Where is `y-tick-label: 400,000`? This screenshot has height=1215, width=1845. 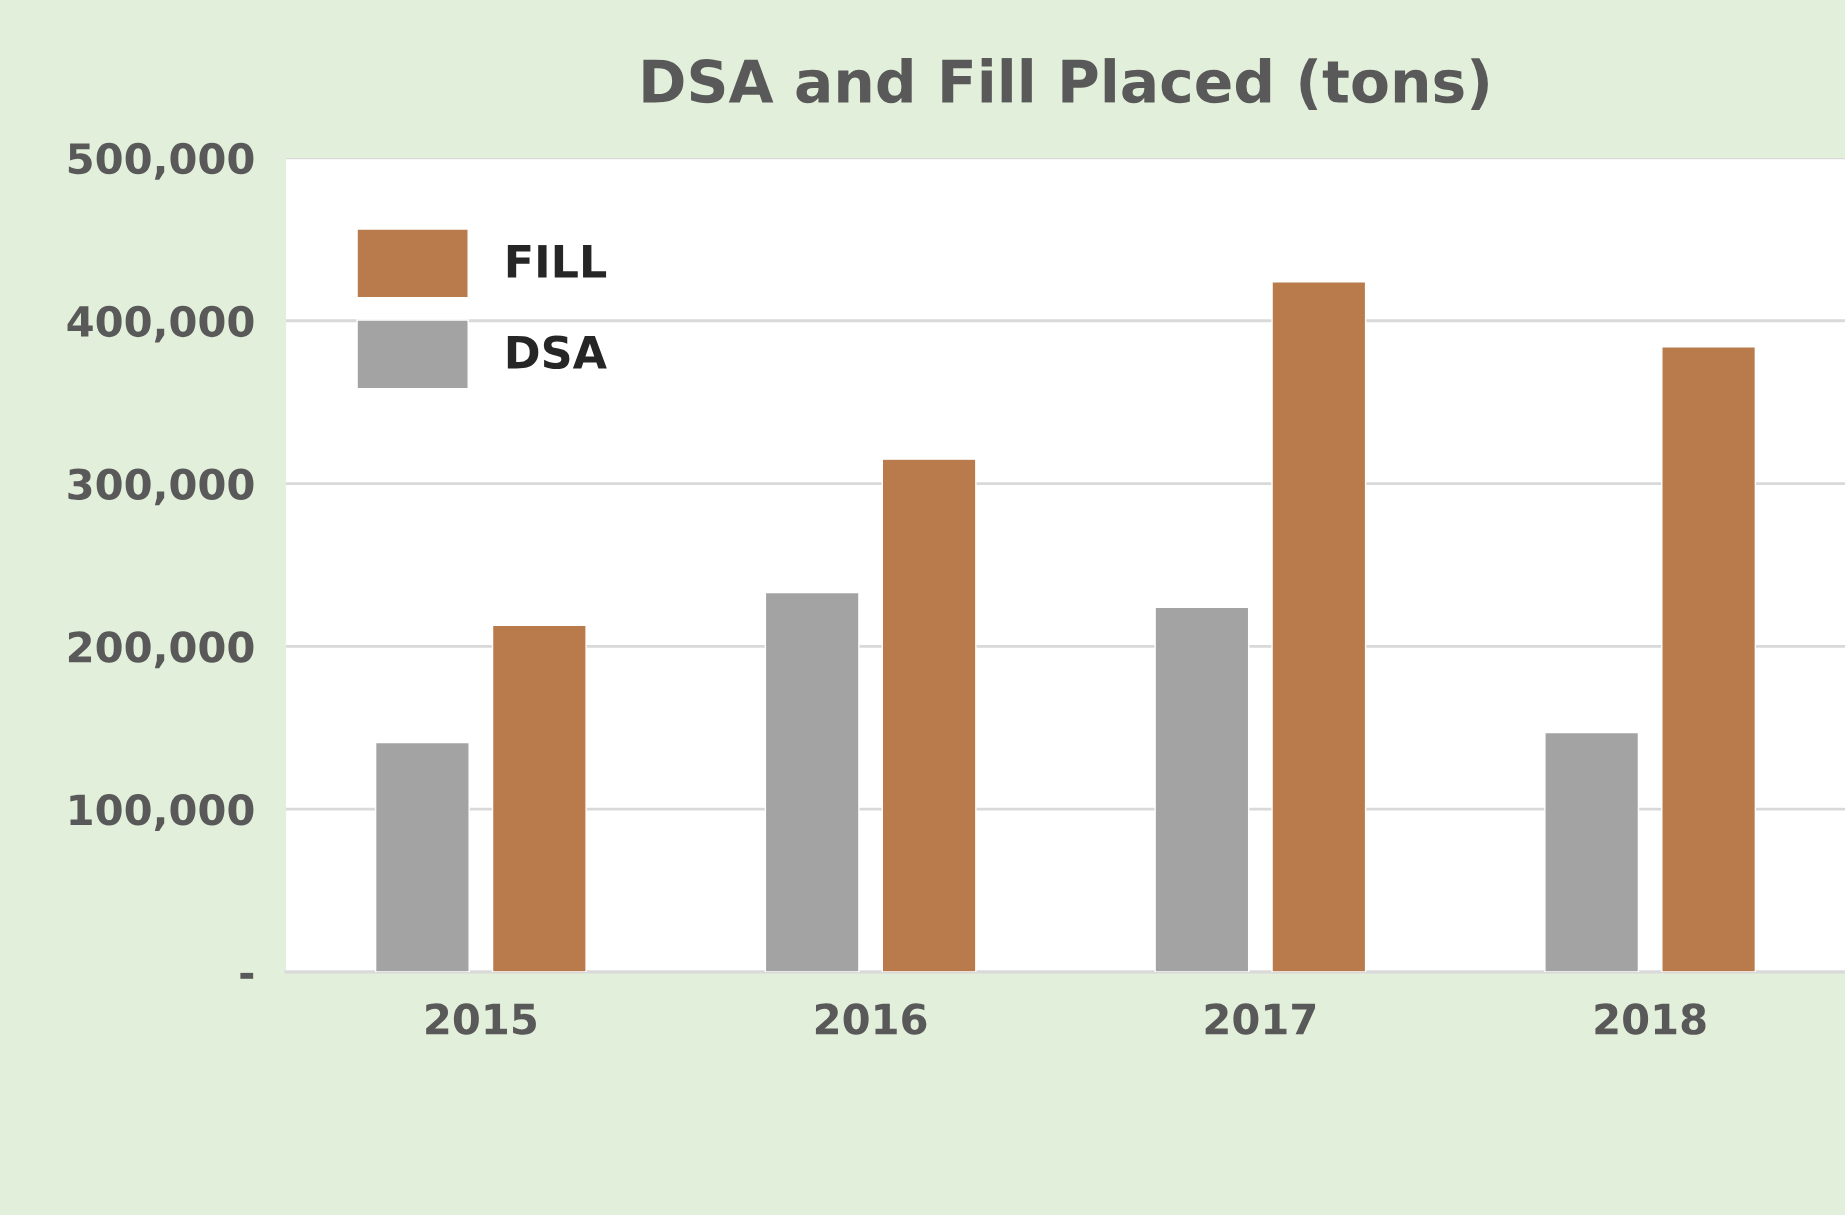
y-tick-label: 400,000 is located at coordinates (160, 324).